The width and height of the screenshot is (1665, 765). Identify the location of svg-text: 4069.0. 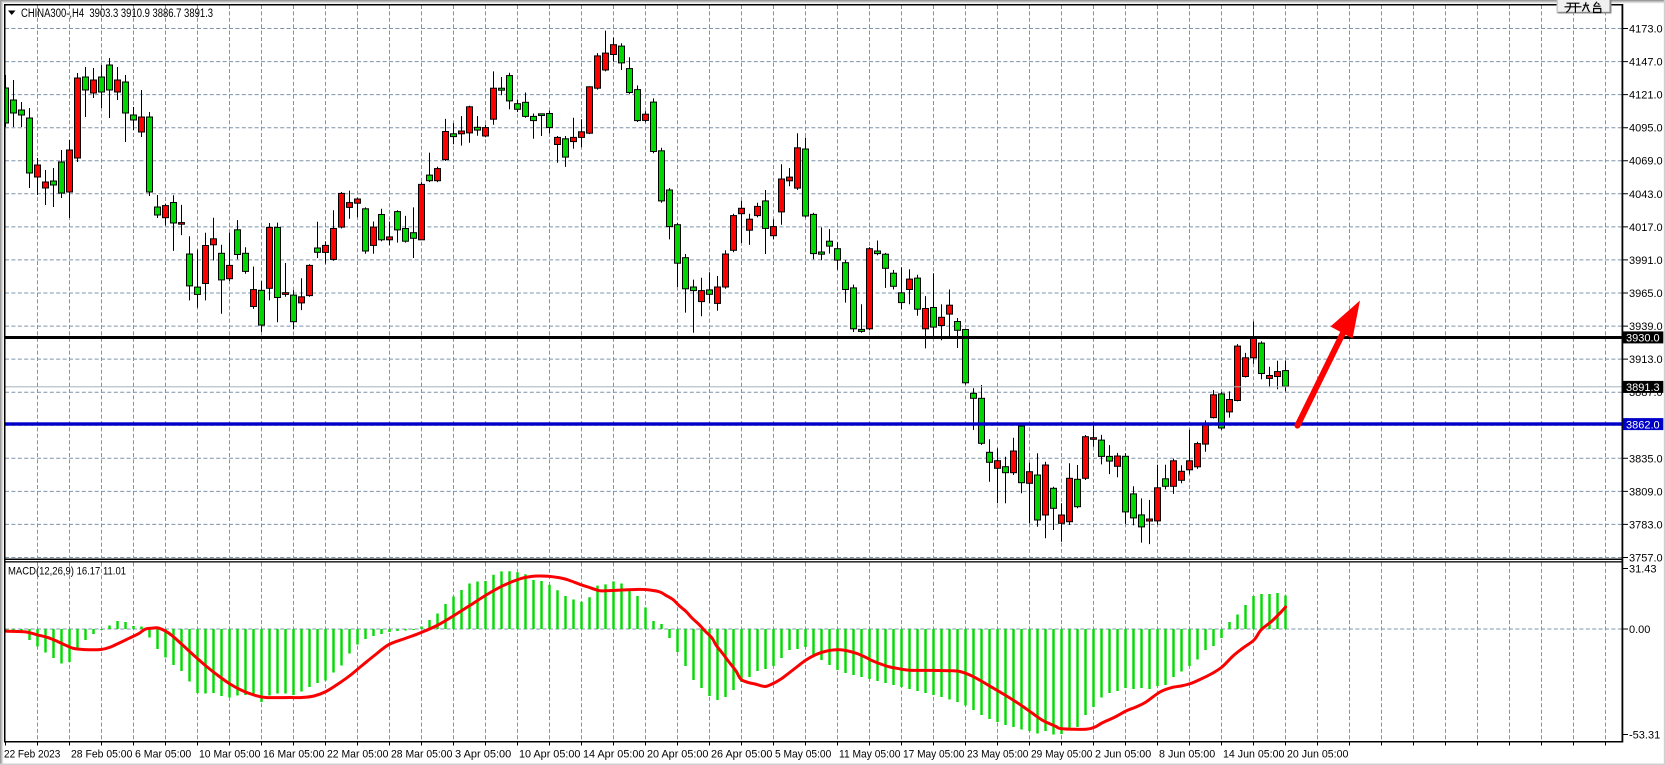
(1646, 162).